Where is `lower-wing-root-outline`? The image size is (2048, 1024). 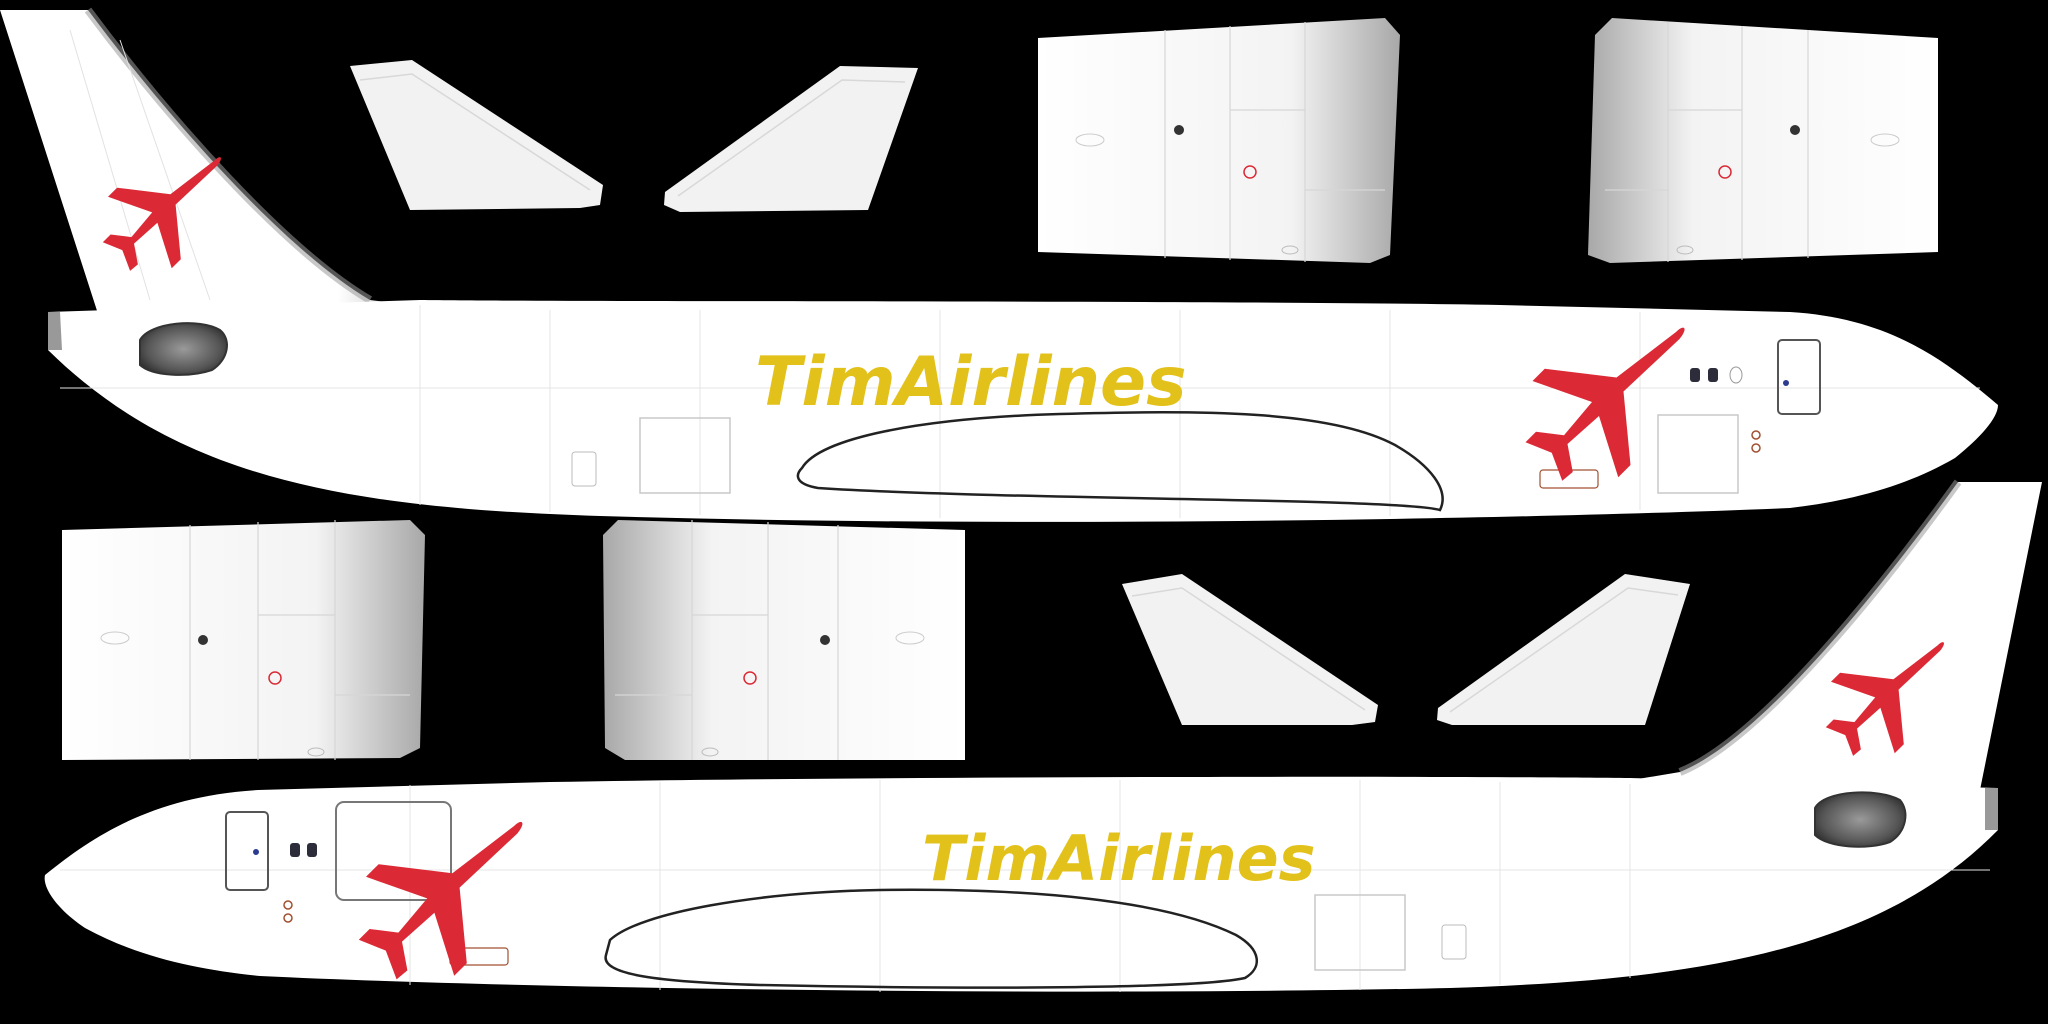
lower-wing-root-outline is located at coordinates (931, 938).